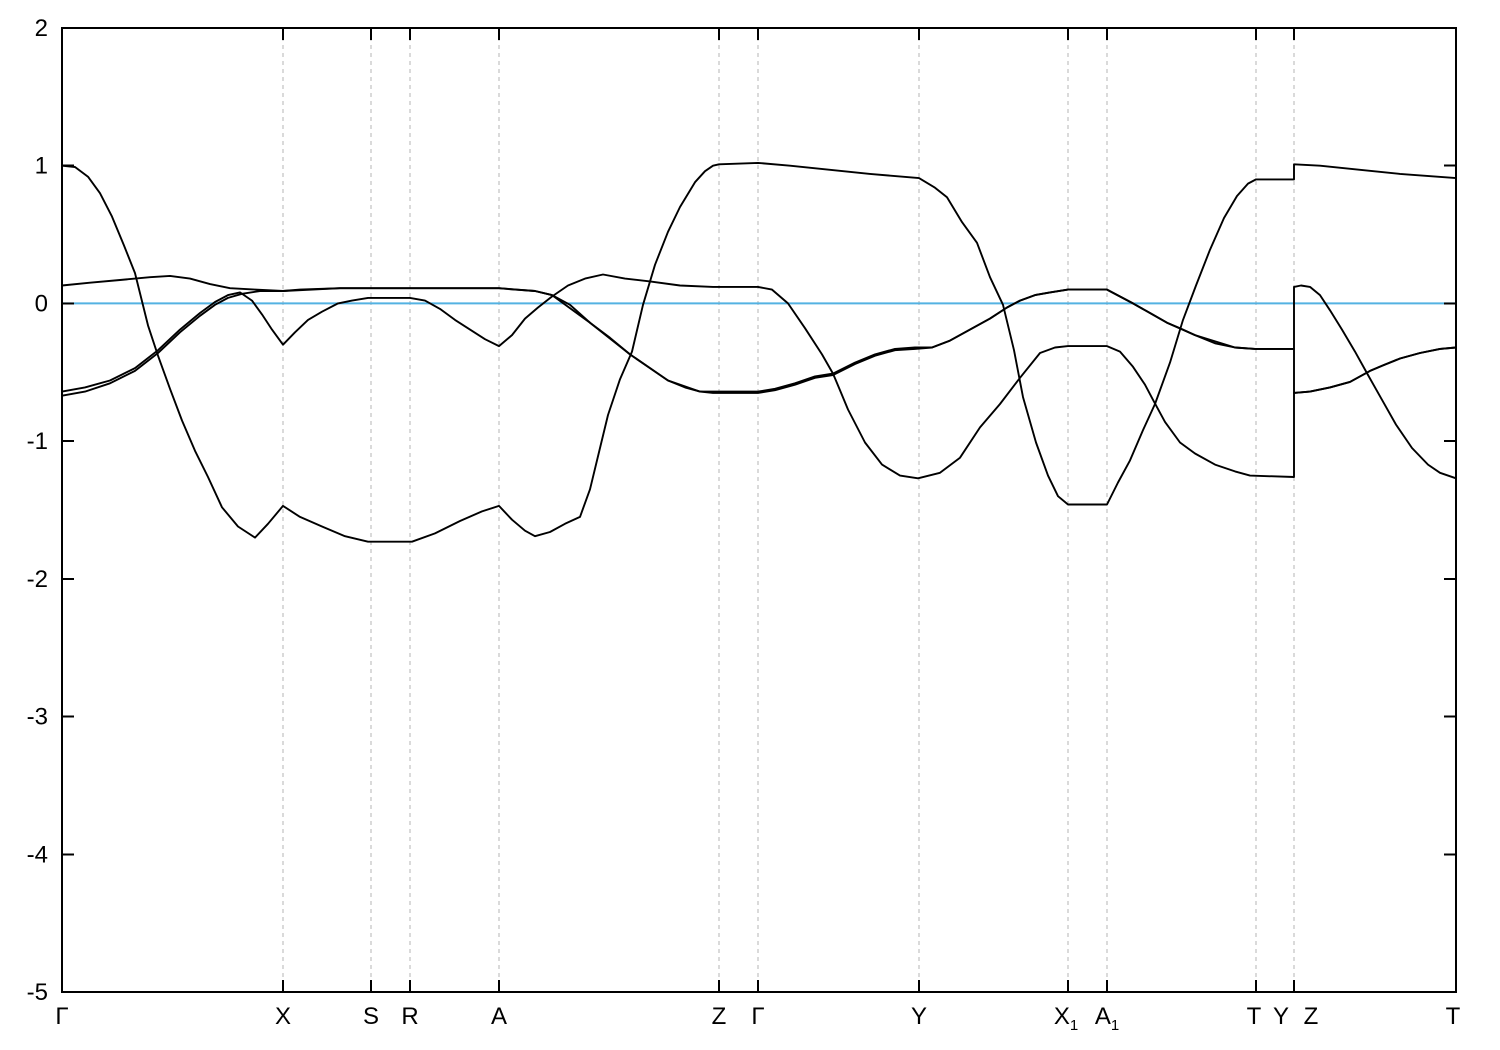 The image size is (1500, 1050). Describe the element at coordinates (41, 28) in the screenshot. I see `y-tick-label: 2` at that location.